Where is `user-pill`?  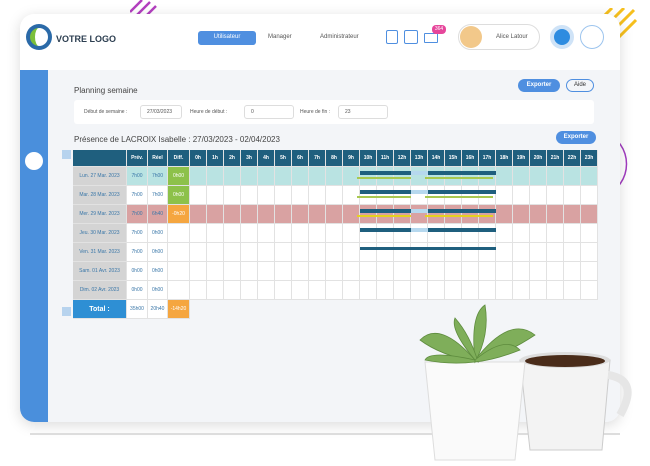 user-pill is located at coordinates (499, 37).